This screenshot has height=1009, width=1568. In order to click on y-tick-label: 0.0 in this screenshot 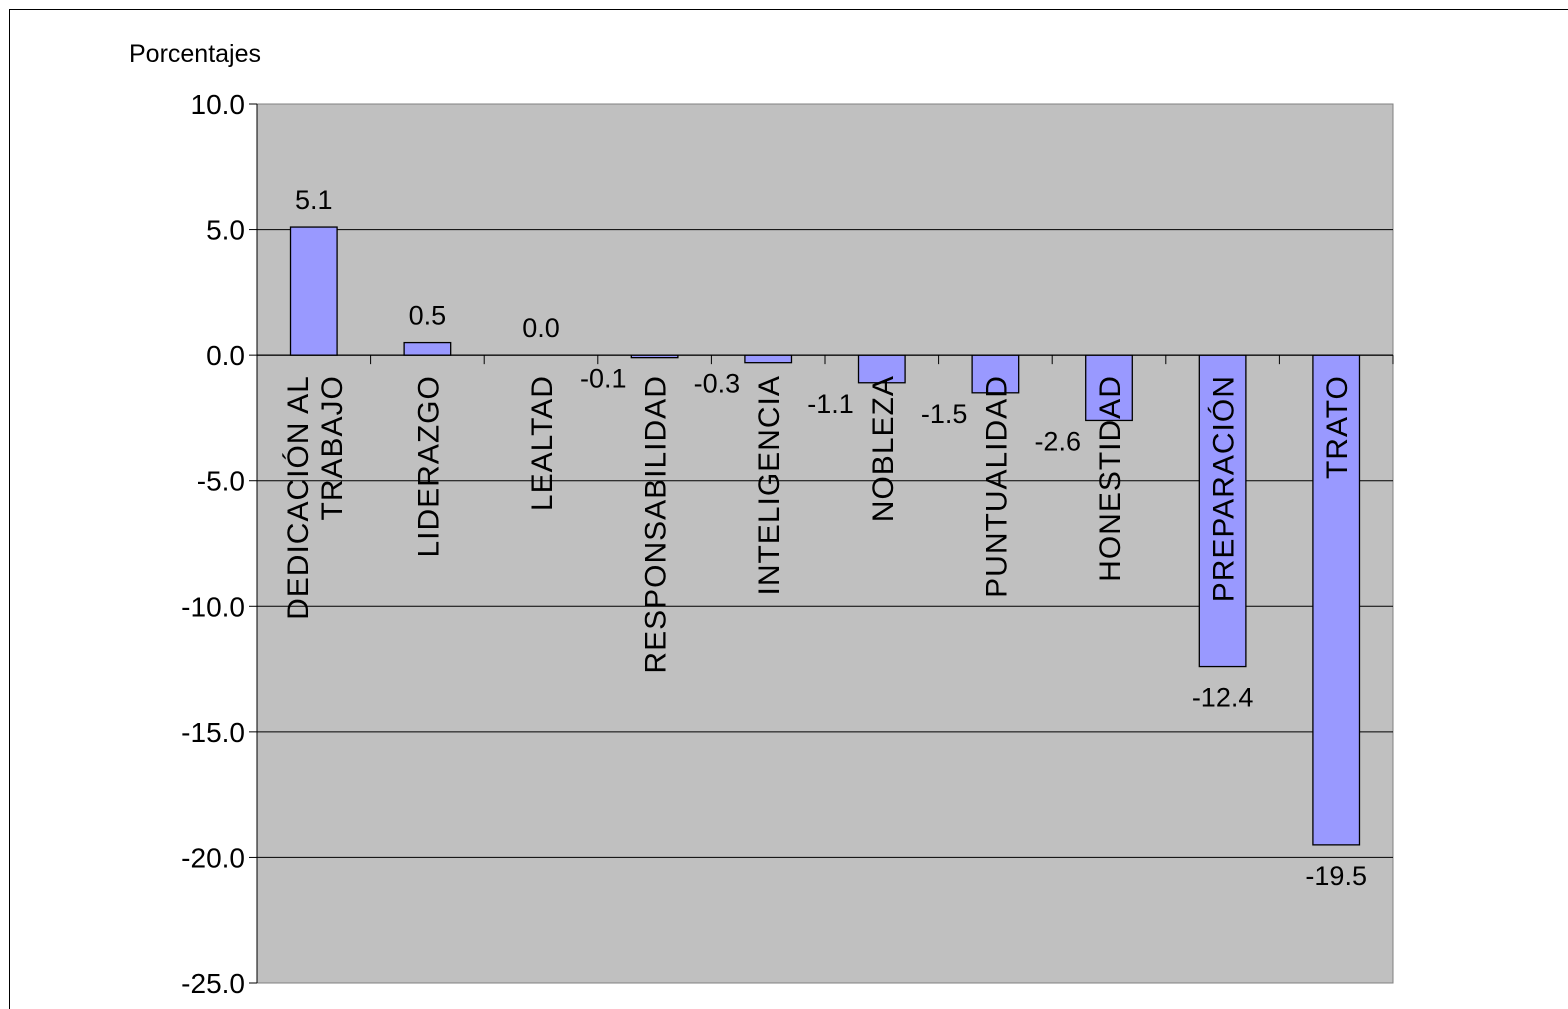, I will do `click(225, 355)`.